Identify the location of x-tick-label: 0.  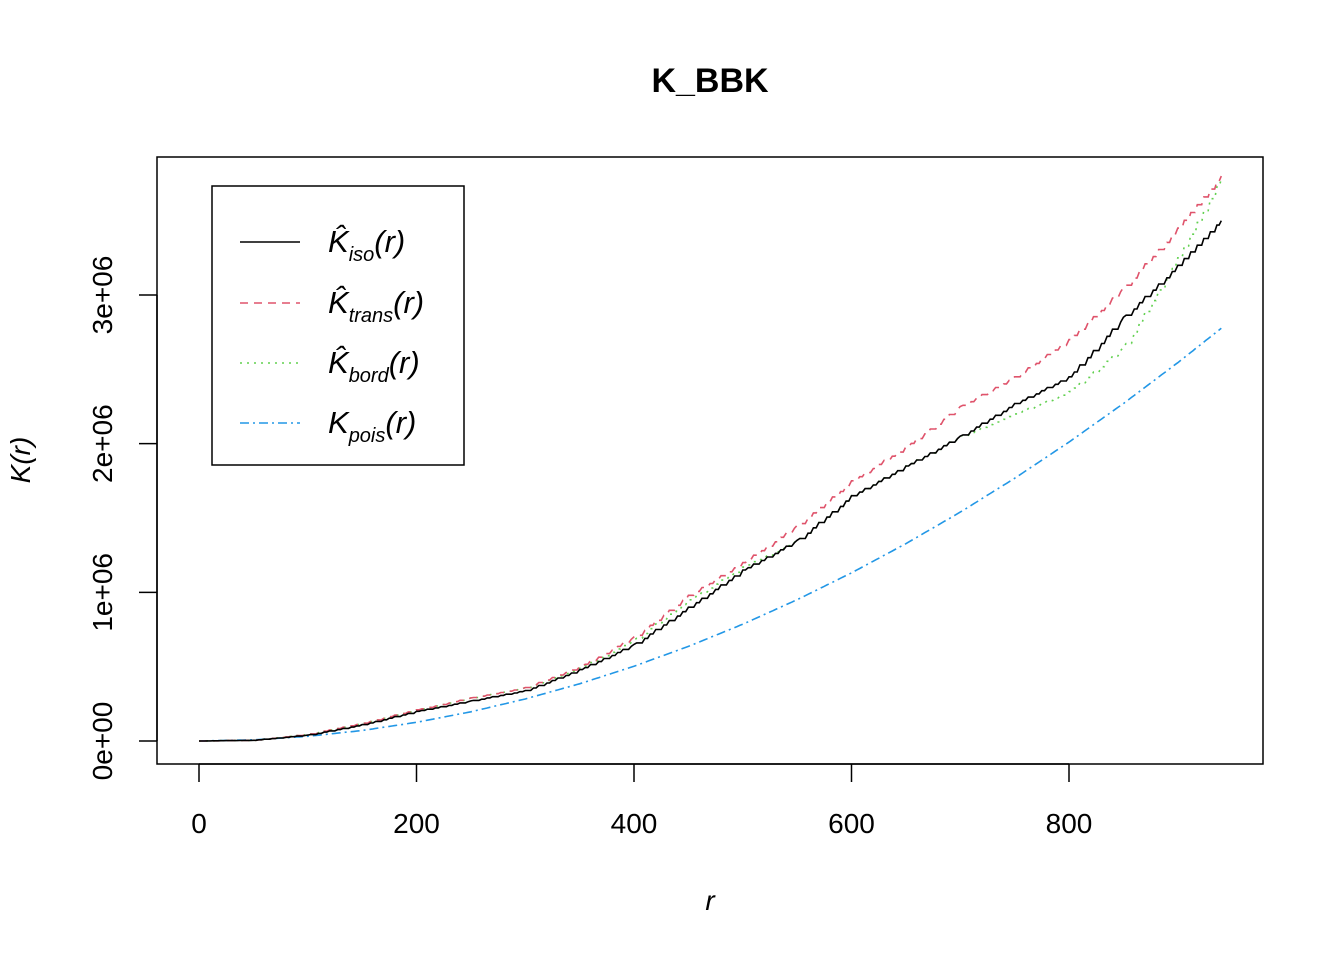
(199, 823).